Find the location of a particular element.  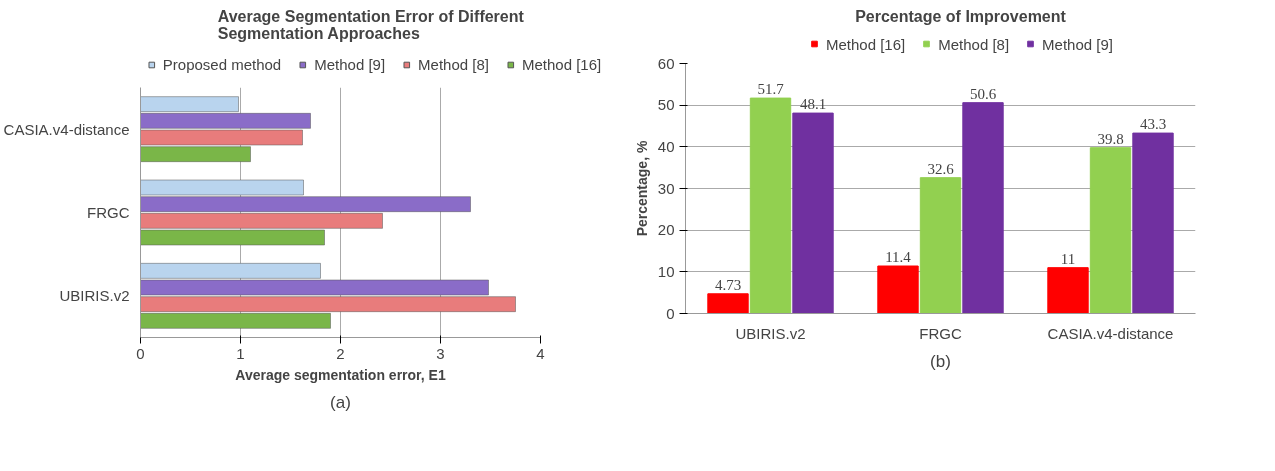

x-tick-label: 0 is located at coordinates (140, 353).